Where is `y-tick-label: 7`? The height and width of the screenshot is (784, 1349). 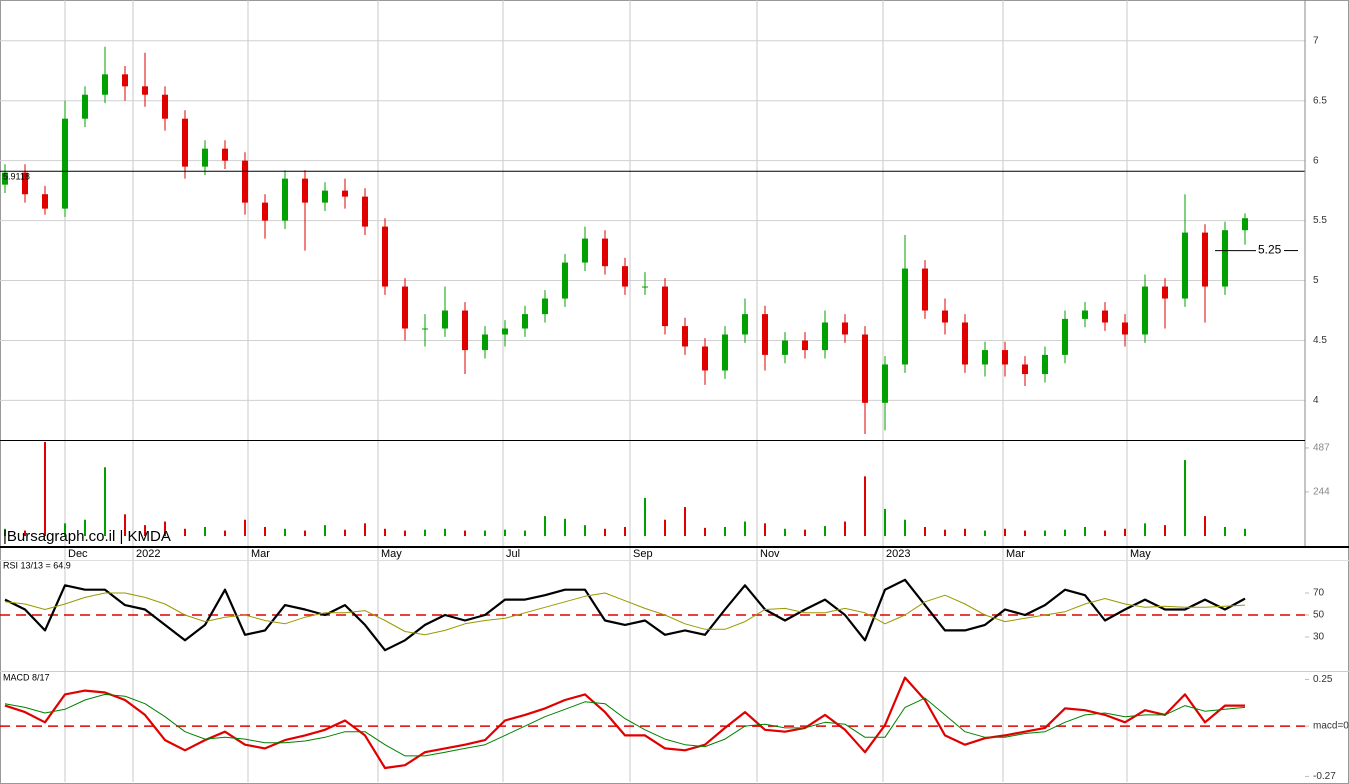
y-tick-label: 7 is located at coordinates (1316, 40).